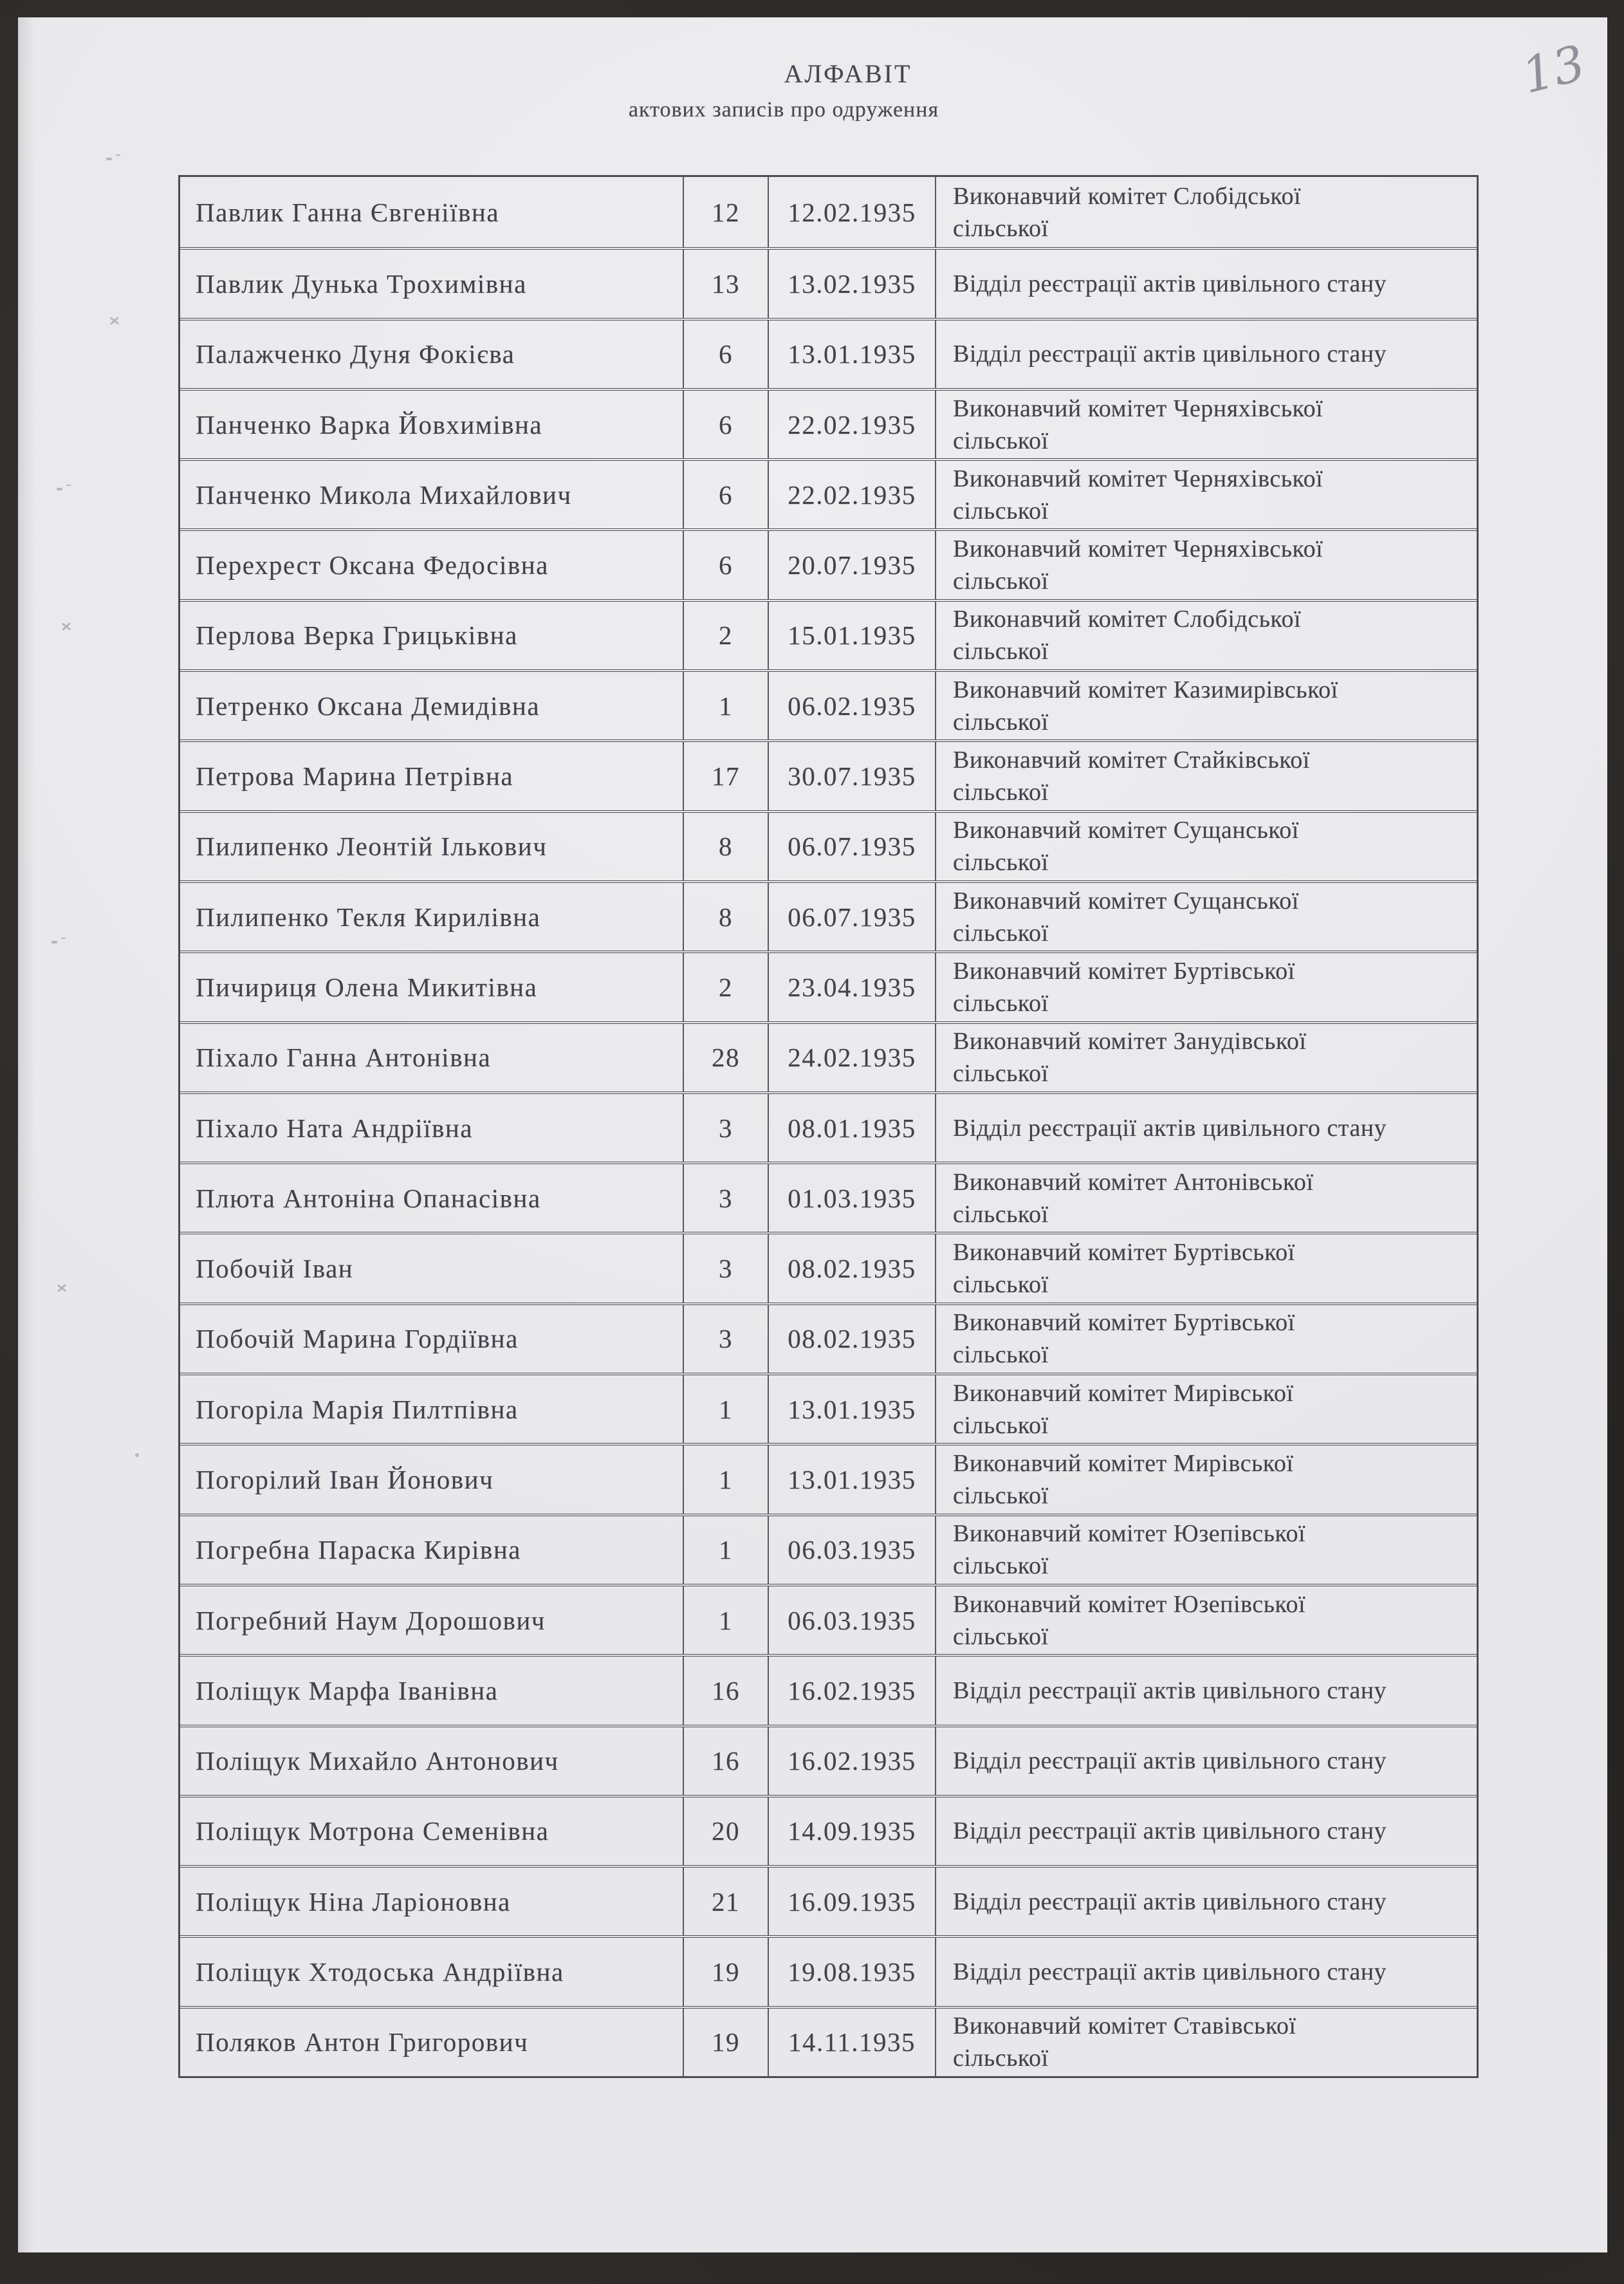 Image resolution: width=1624 pixels, height=2284 pixels. What do you see at coordinates (348, 212) in the screenshot?
I see `cell-name: Павлик Ганна Євгеніївна` at bounding box center [348, 212].